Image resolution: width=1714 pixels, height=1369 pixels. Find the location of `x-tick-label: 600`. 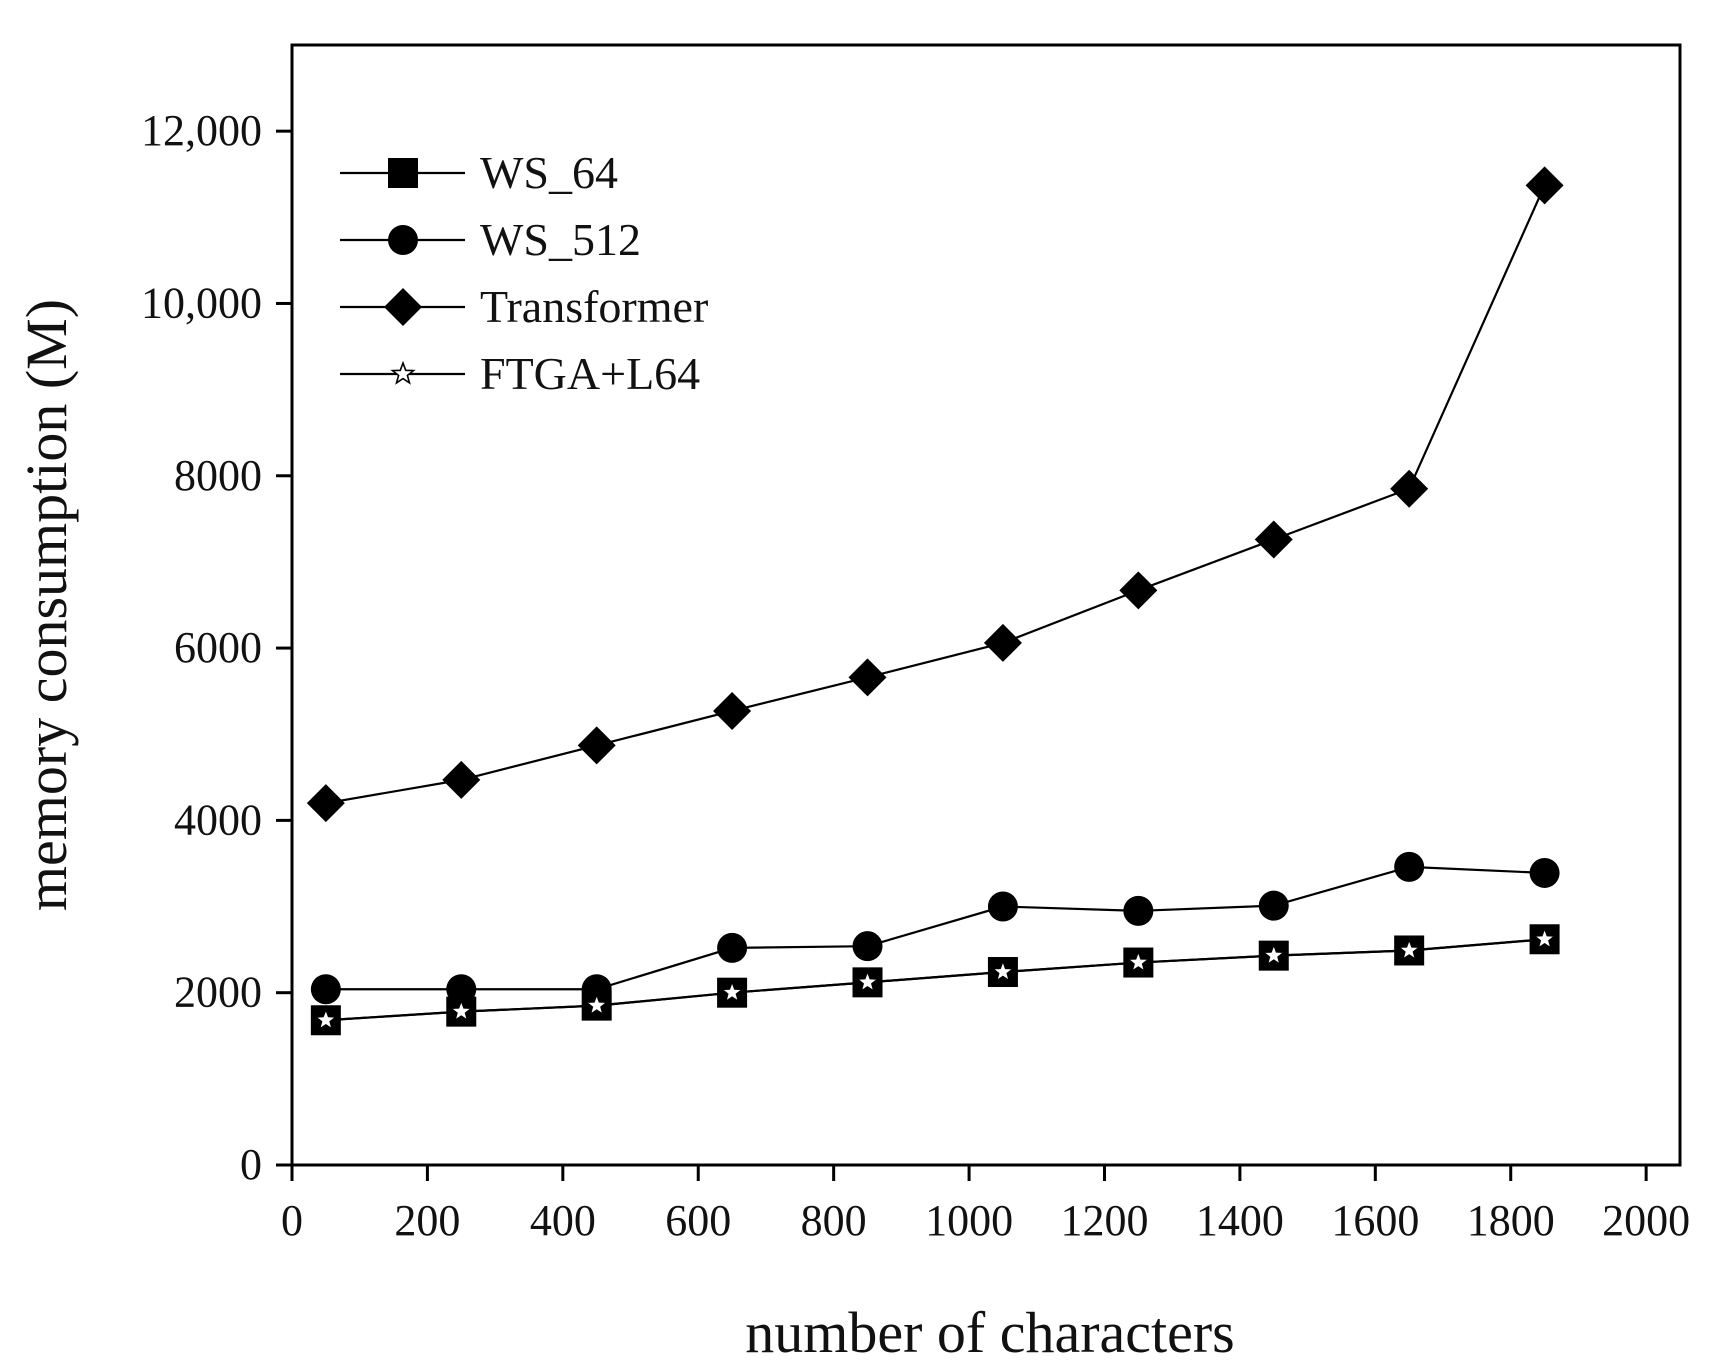

x-tick-label: 600 is located at coordinates (698, 1220).